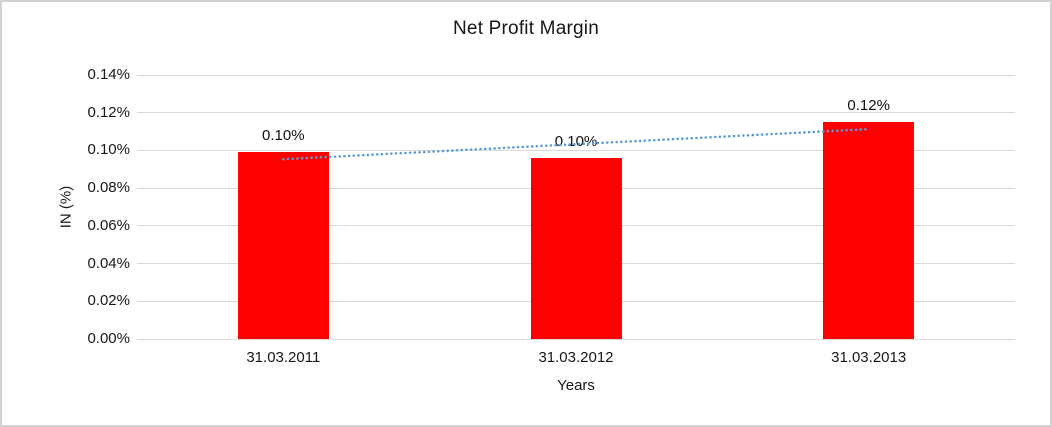 The height and width of the screenshot is (427, 1052). What do you see at coordinates (576, 385) in the screenshot?
I see `x-axis-title: Years` at bounding box center [576, 385].